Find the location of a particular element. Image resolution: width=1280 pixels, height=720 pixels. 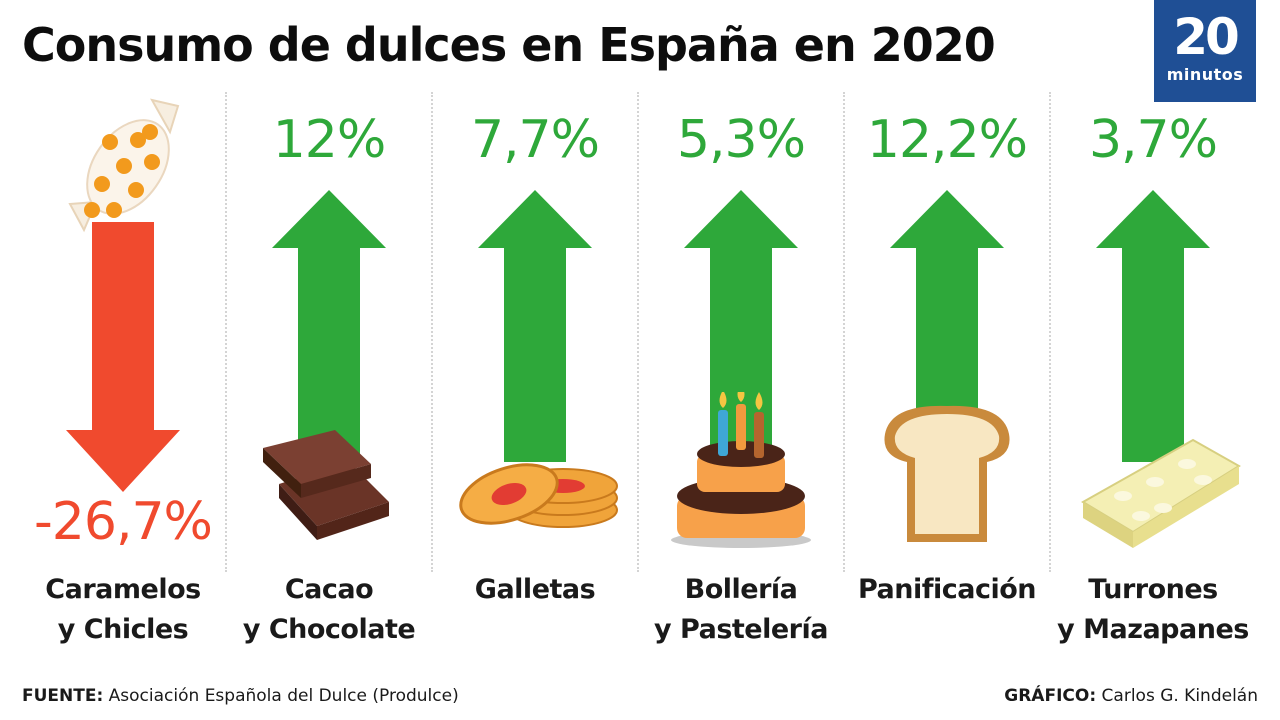

cookies-icon is located at coordinates (535, 474).